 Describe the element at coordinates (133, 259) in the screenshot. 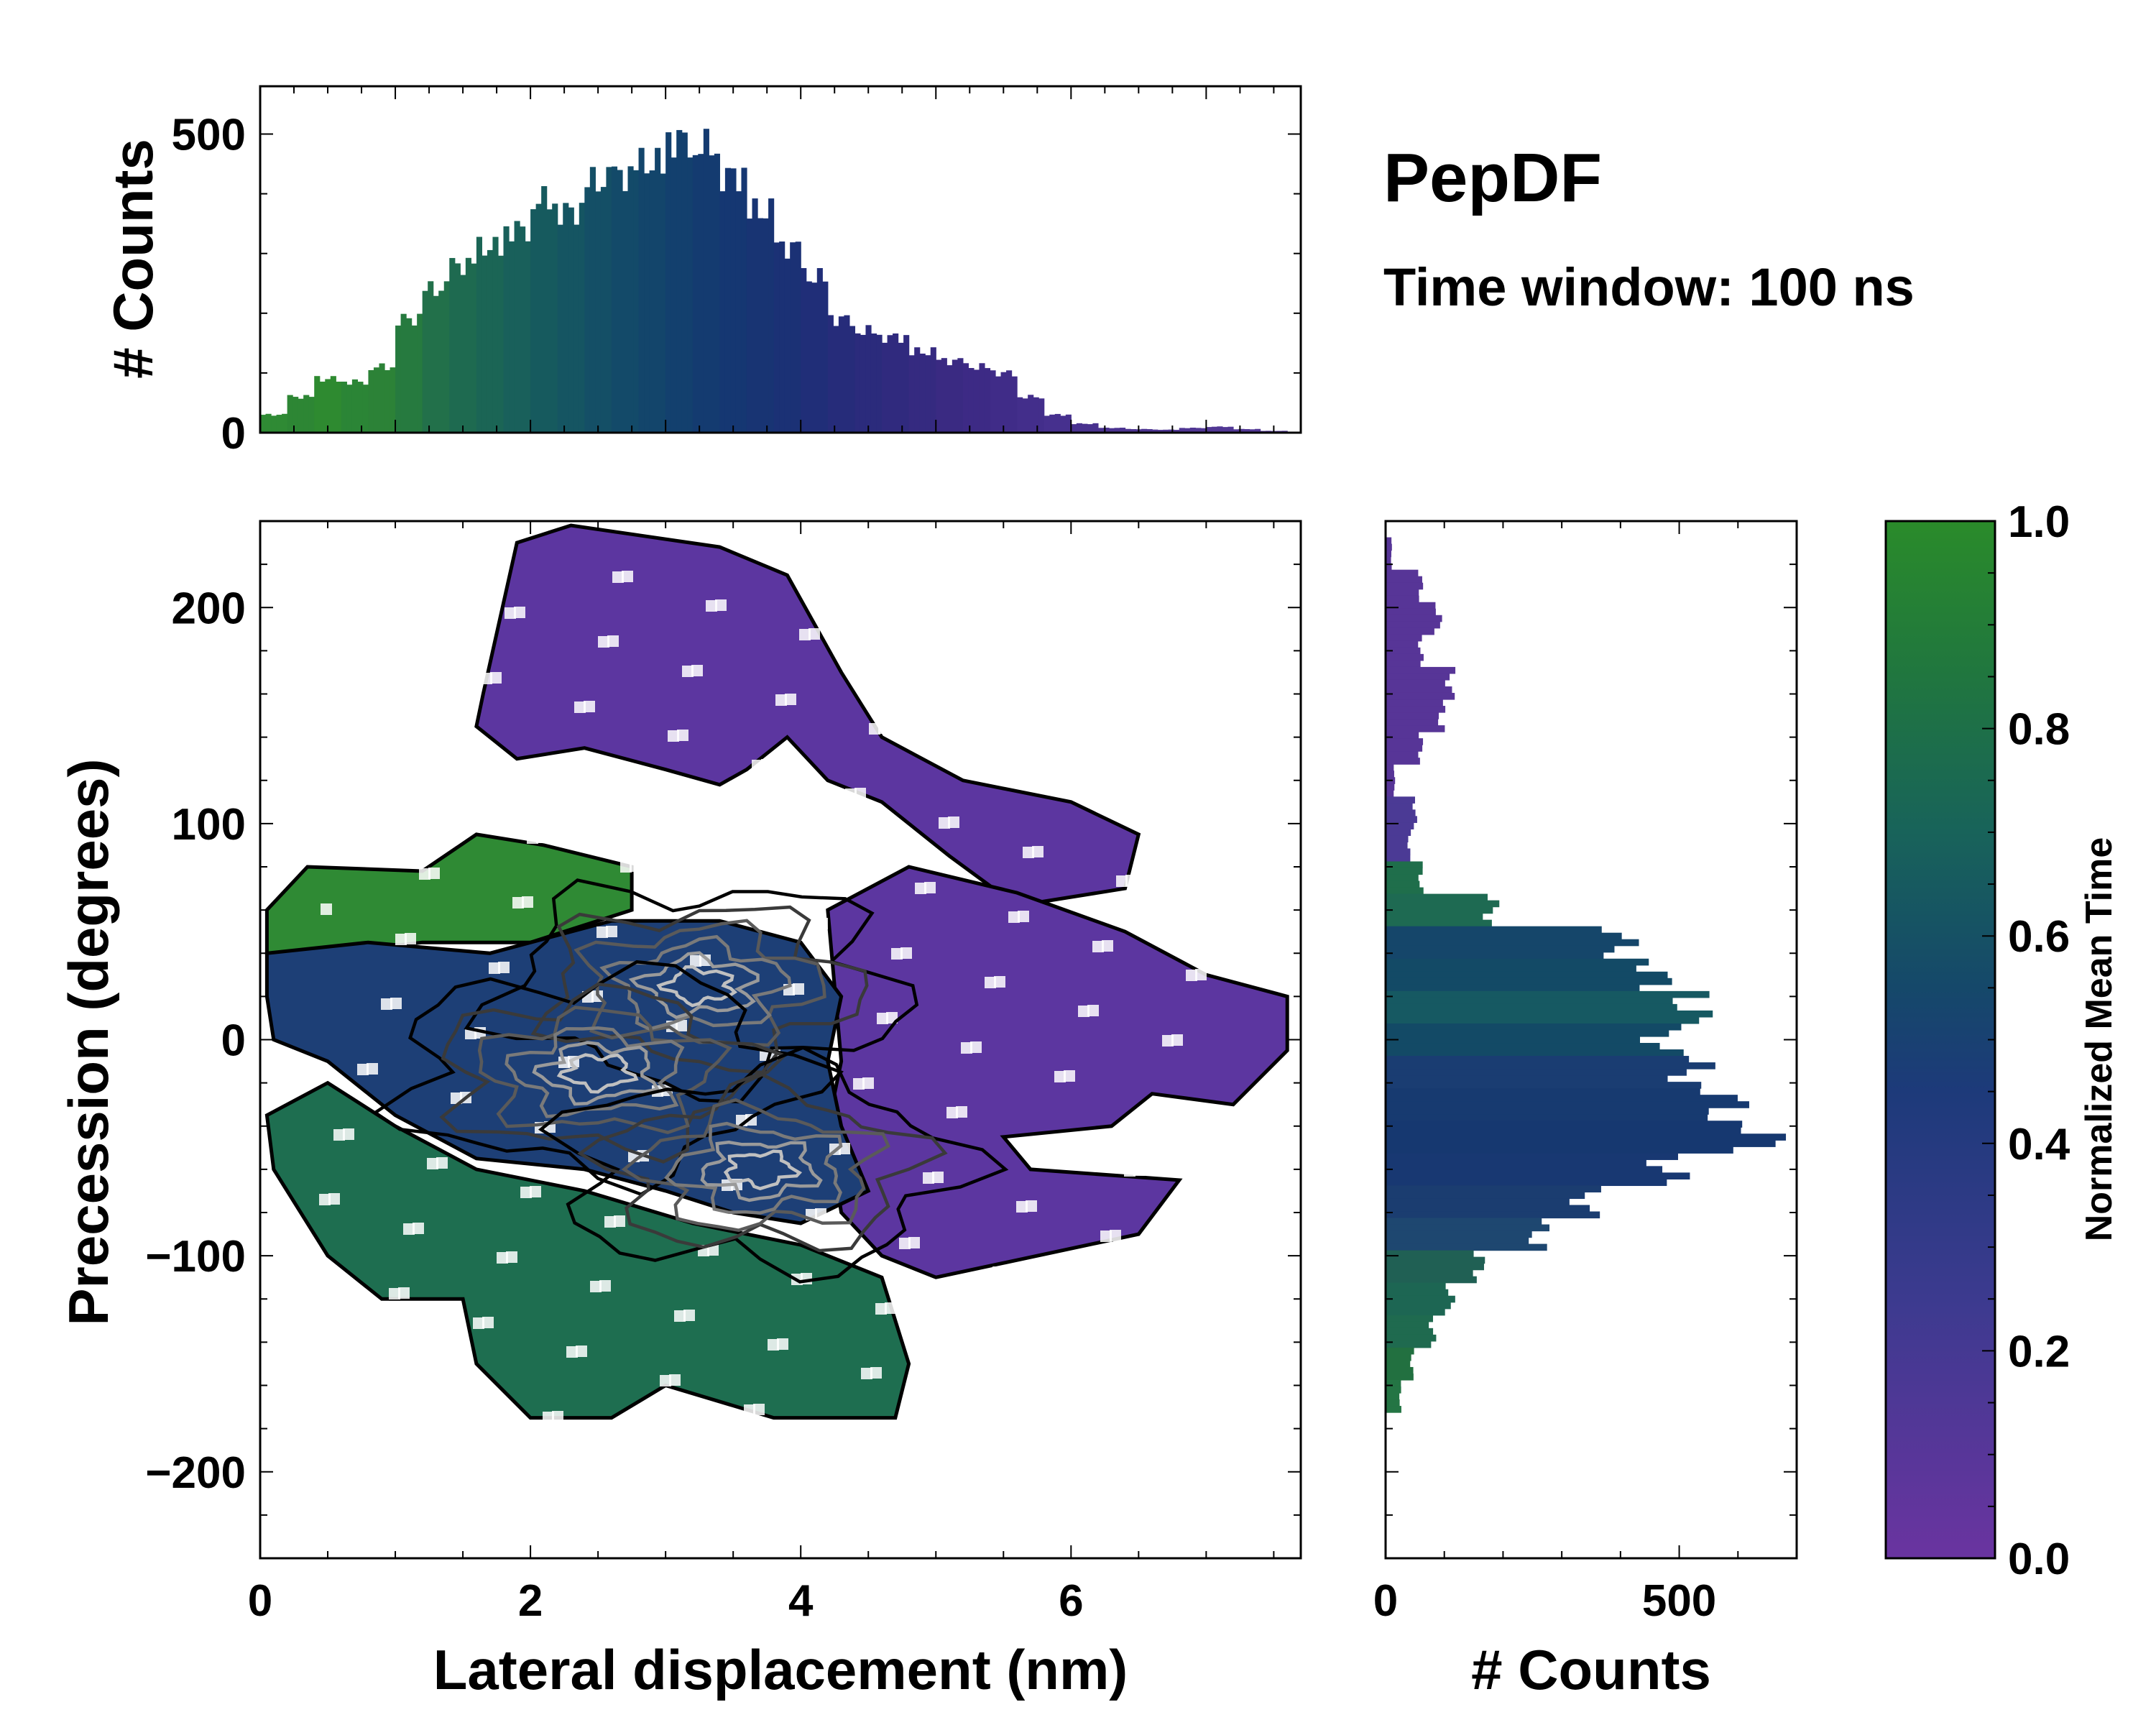

I see `top-y-axis-title: # Counts` at that location.